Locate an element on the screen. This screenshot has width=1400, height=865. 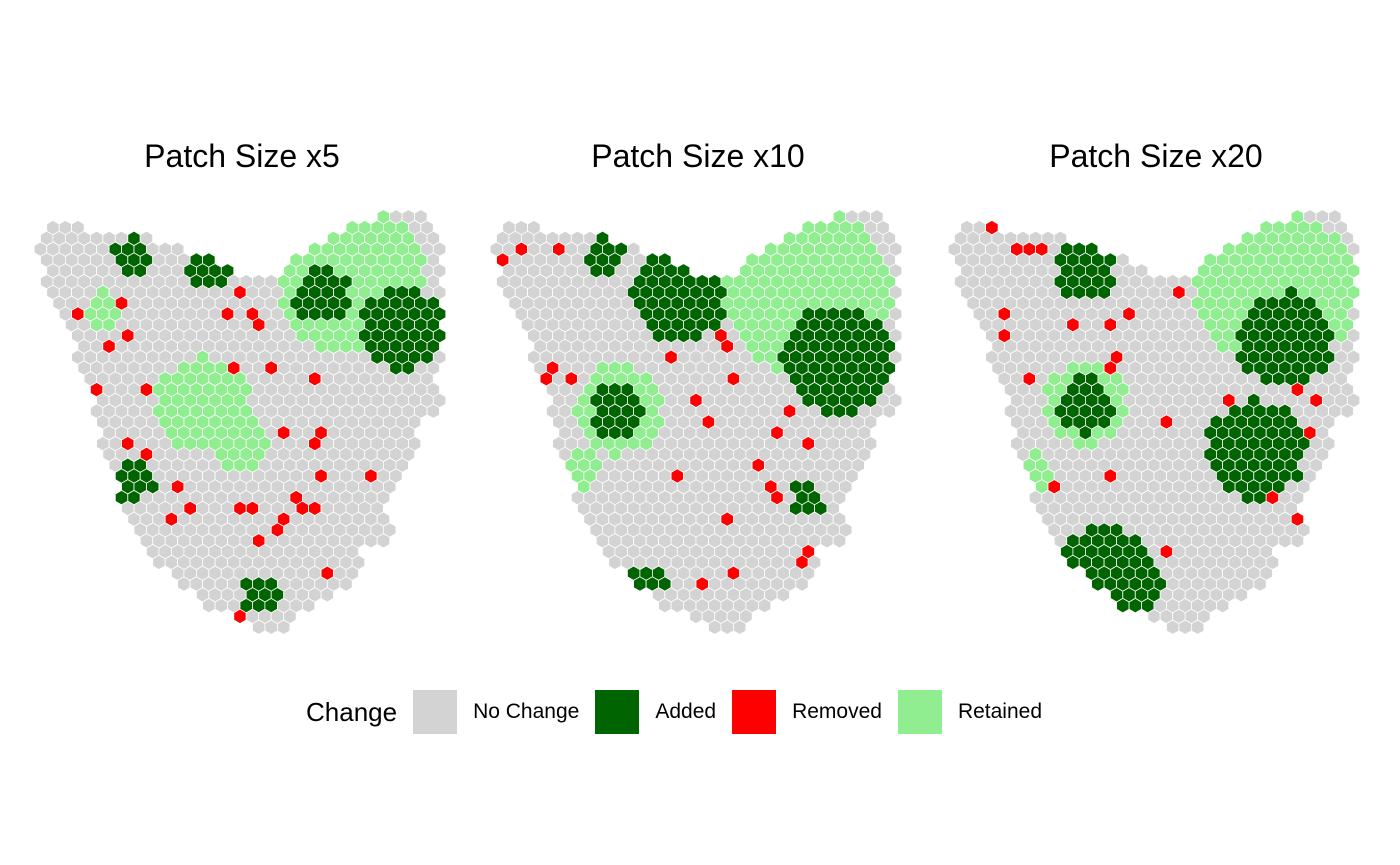
legend-label: Added is located at coordinates (686, 711).